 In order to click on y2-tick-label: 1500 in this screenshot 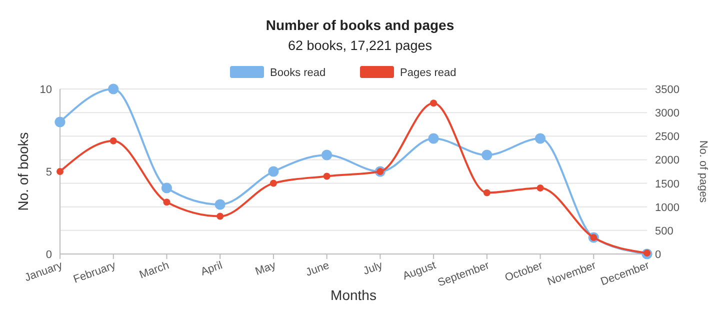, I will do `click(667, 184)`.